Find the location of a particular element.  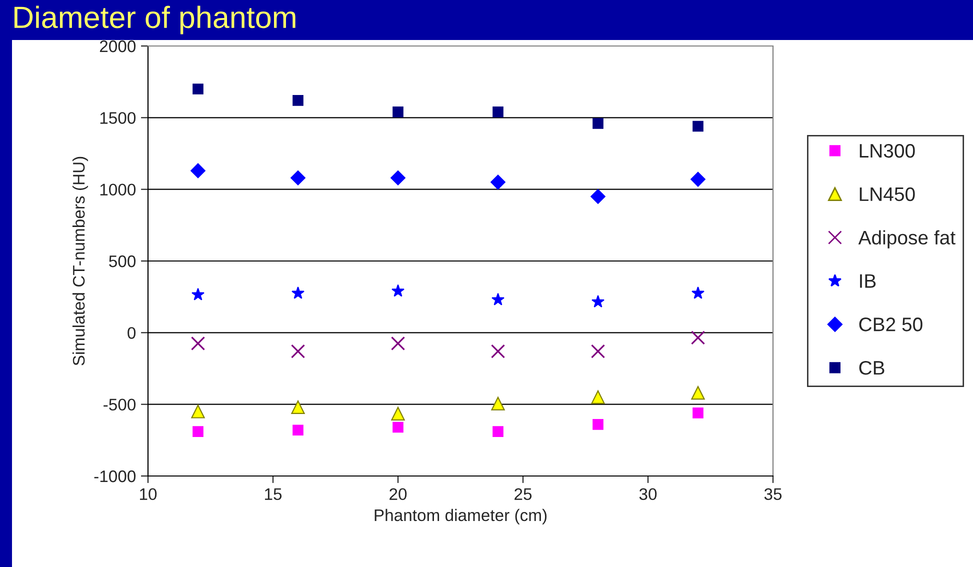

legend-label: IB is located at coordinates (868, 281).